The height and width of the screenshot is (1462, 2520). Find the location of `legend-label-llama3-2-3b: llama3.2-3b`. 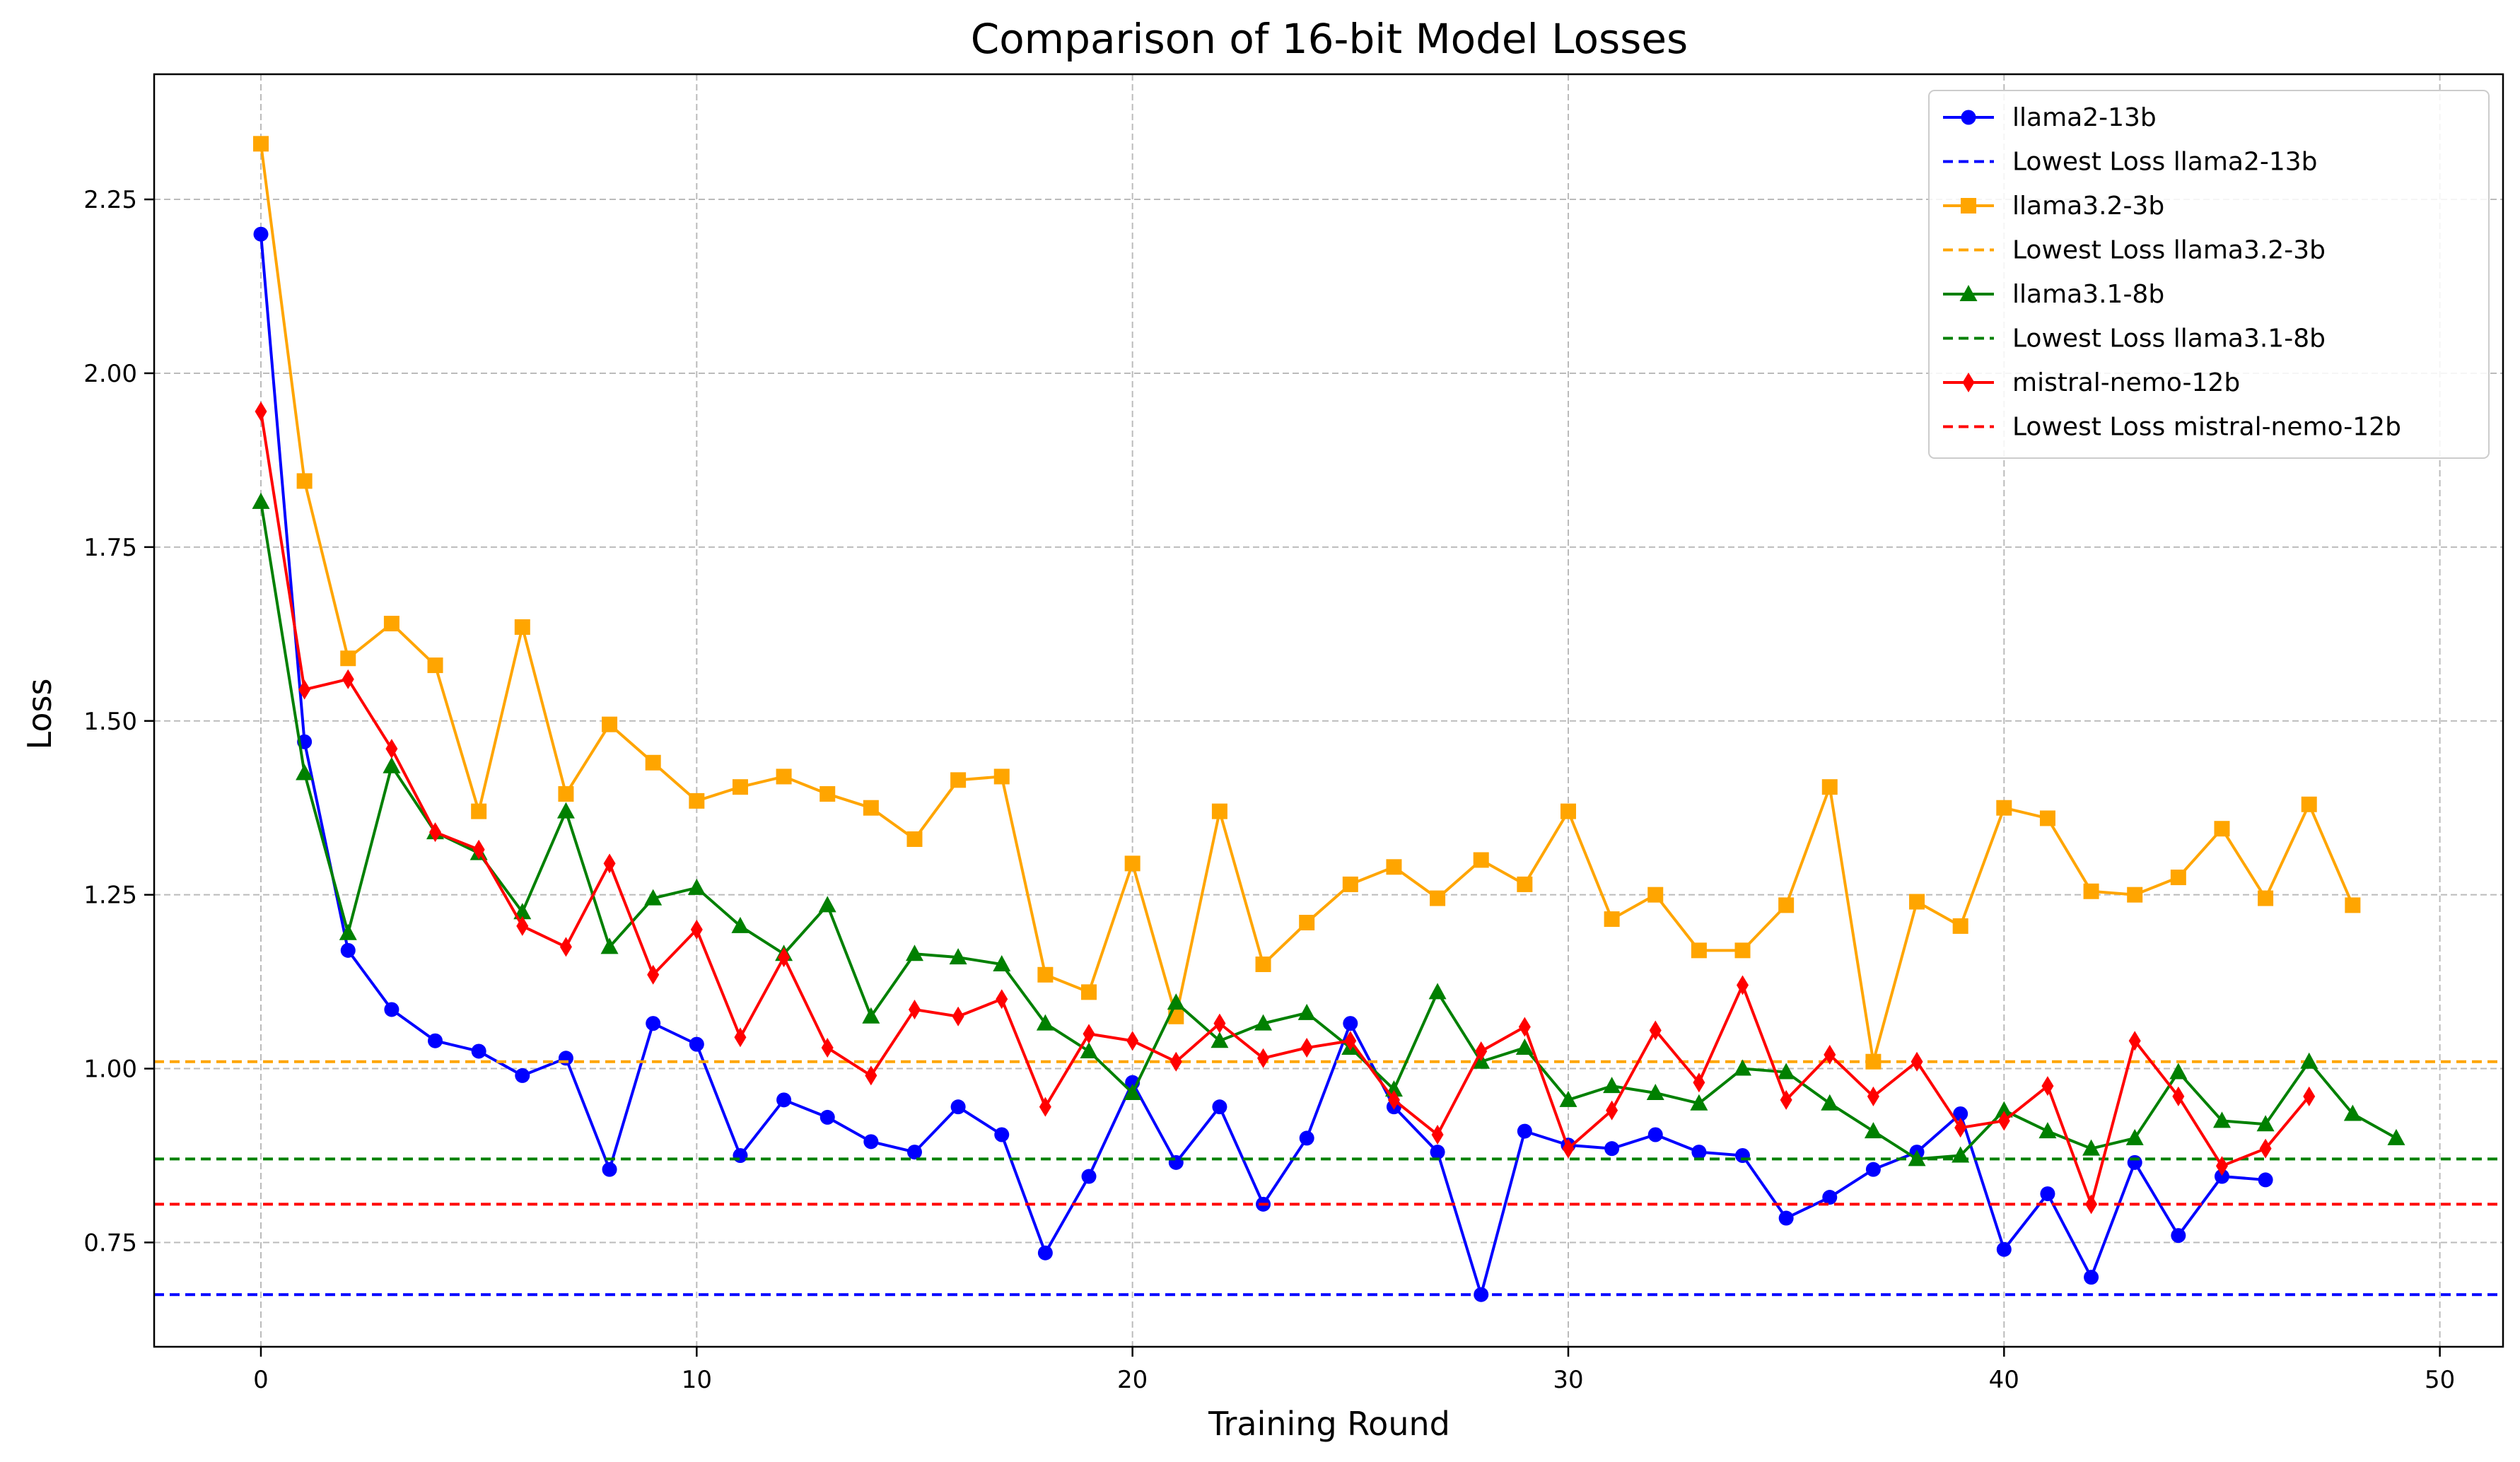

legend-label-llama3-2-3b: llama3.2-3b is located at coordinates (2088, 206).